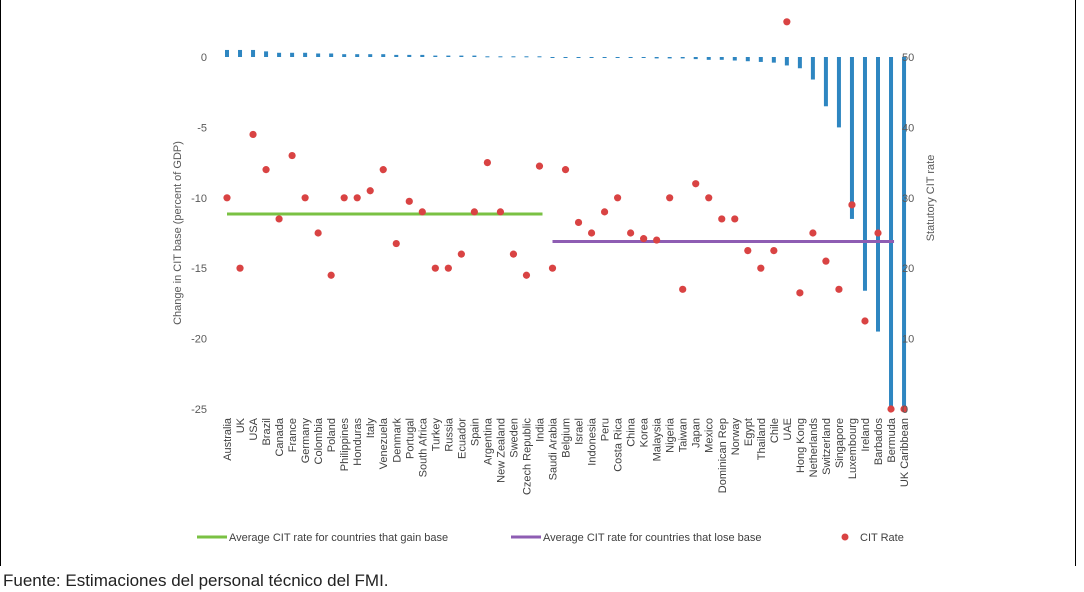 The image size is (1084, 592). Describe the element at coordinates (892, 440) in the screenshot. I see `category-label-51: Bermuda` at that location.